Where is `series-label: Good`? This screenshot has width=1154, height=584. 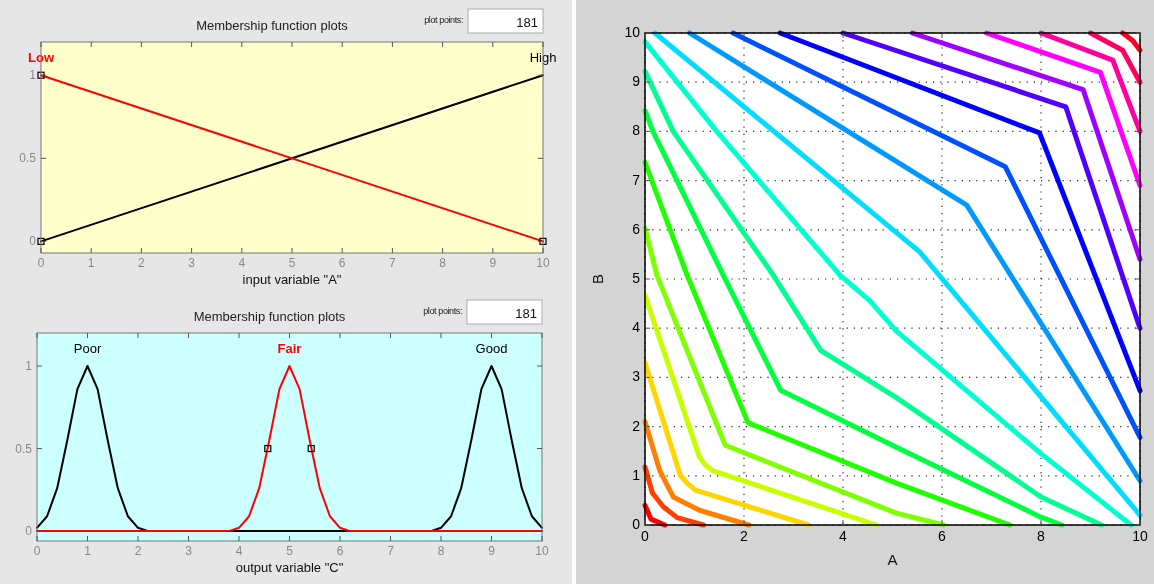 series-label: Good is located at coordinates (491, 348).